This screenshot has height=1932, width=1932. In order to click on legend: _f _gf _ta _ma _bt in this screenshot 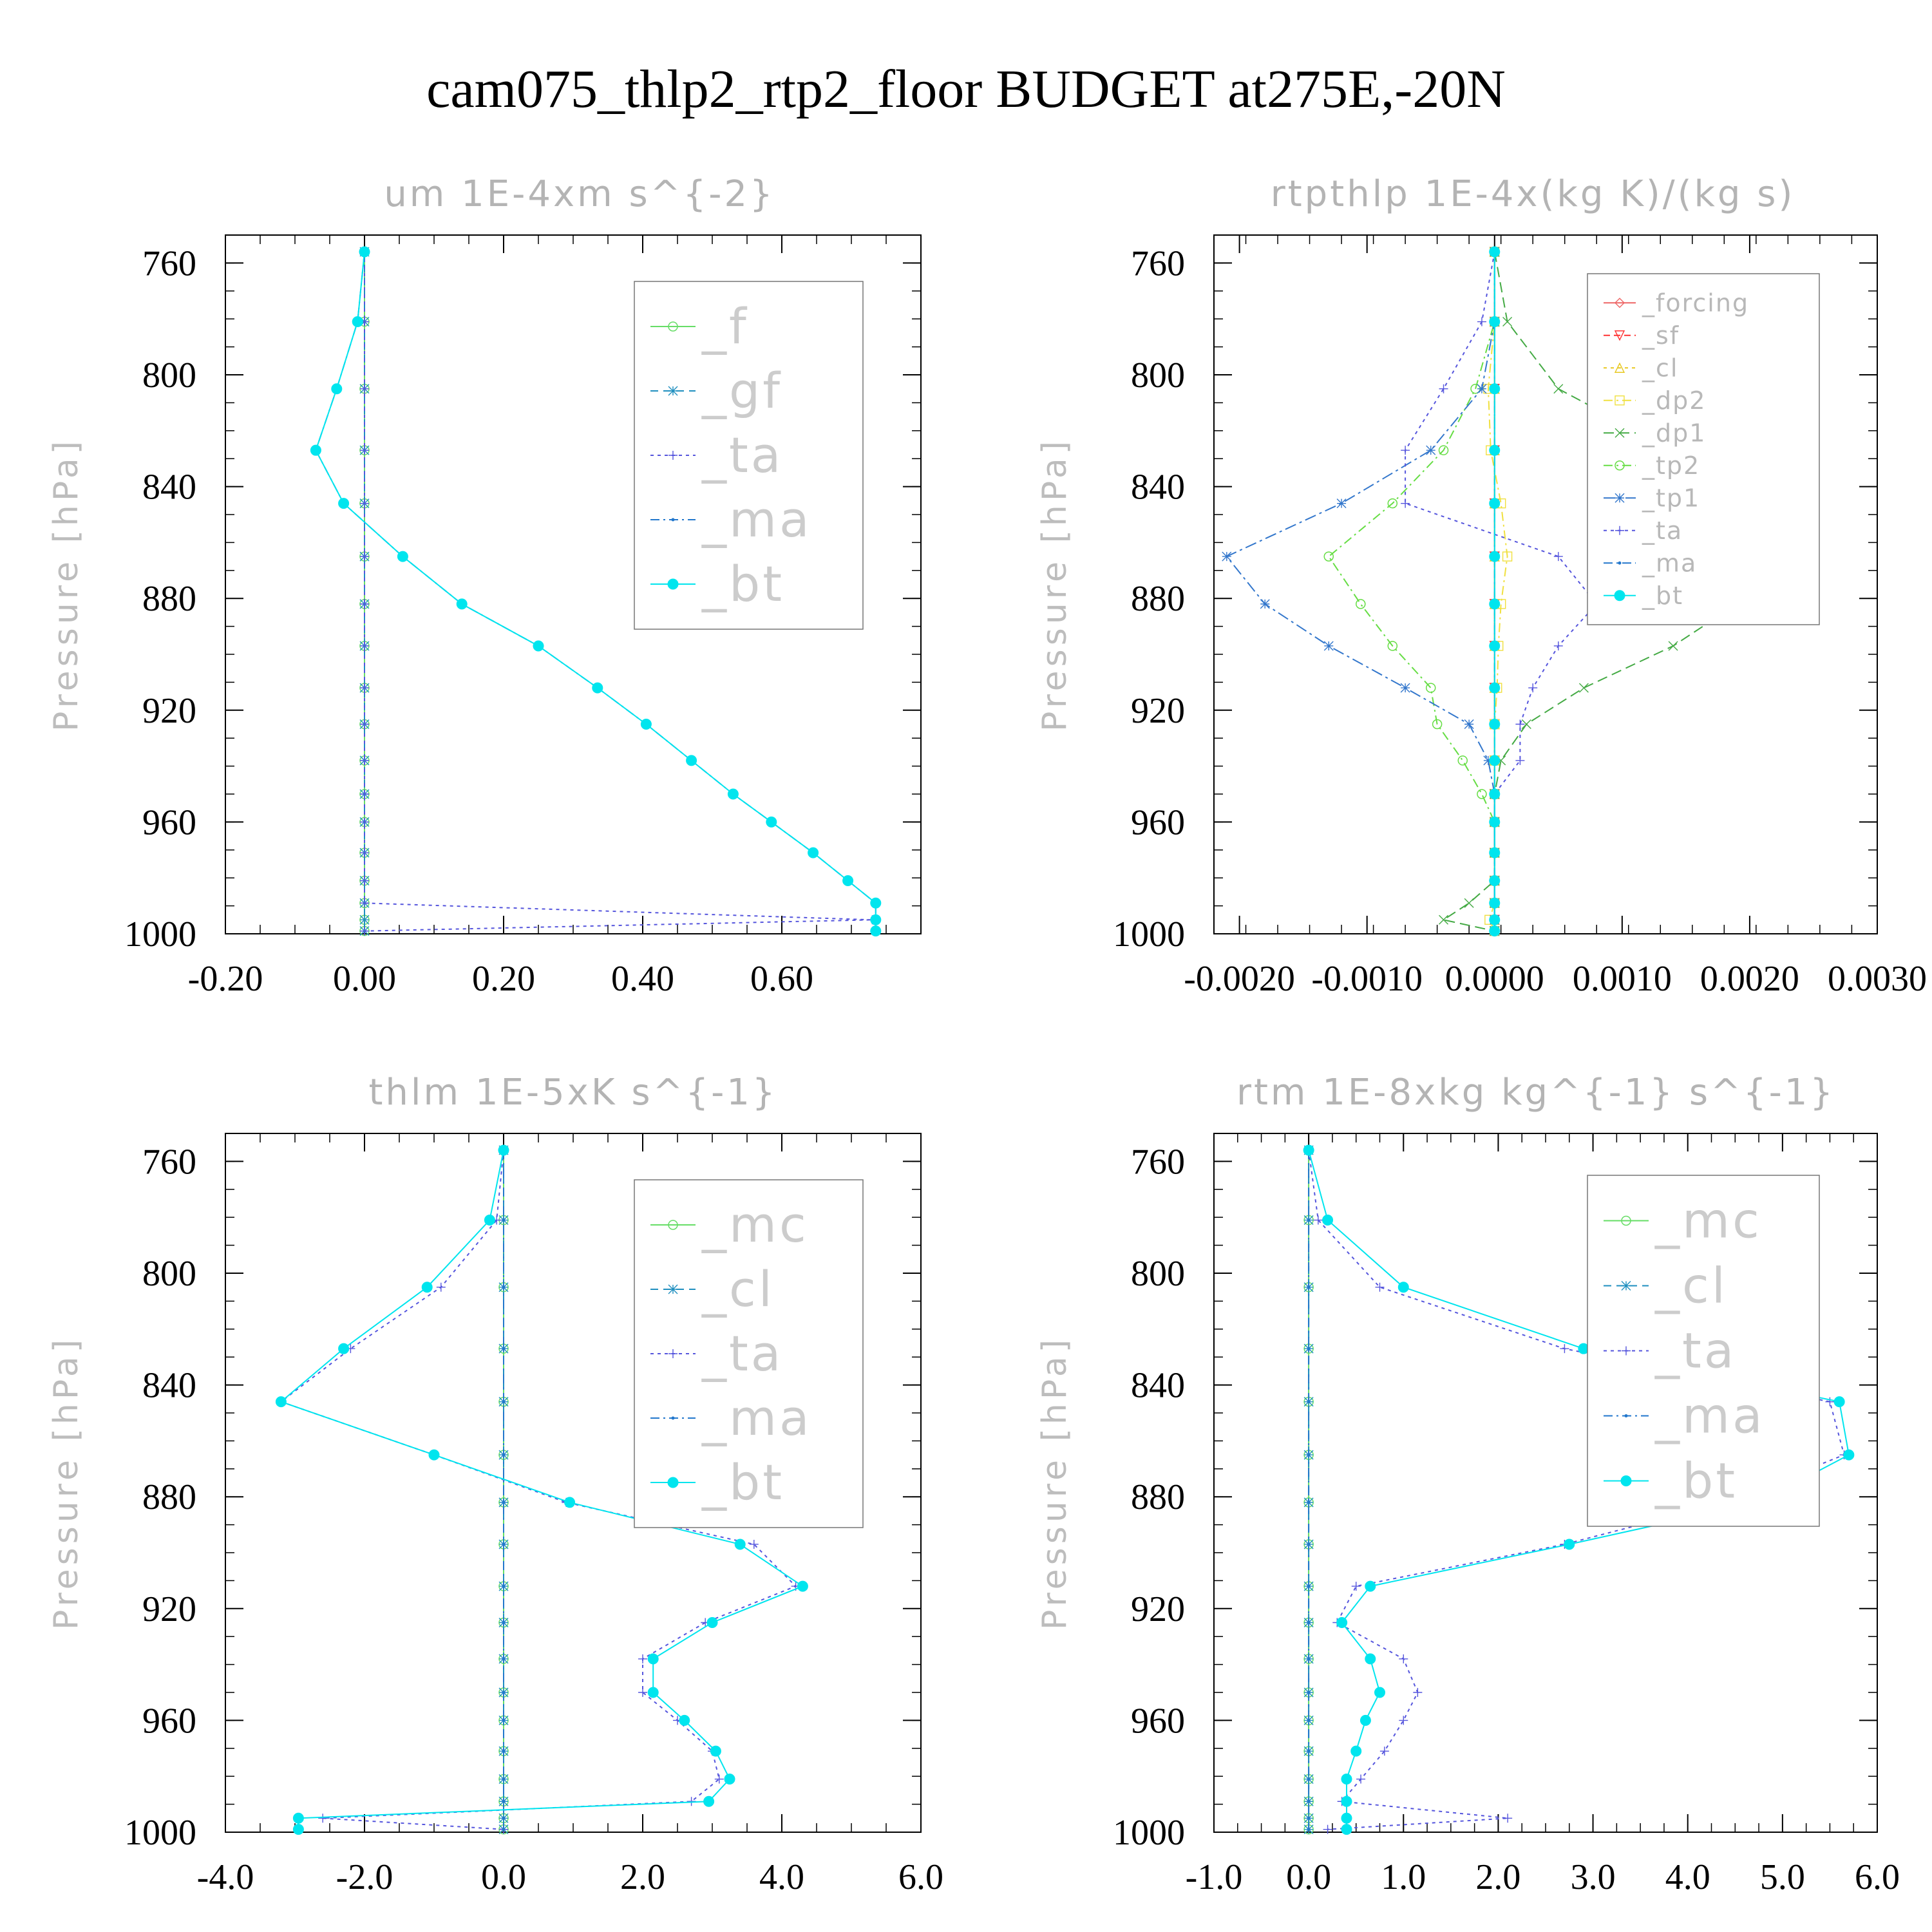, I will do `click(749, 455)`.